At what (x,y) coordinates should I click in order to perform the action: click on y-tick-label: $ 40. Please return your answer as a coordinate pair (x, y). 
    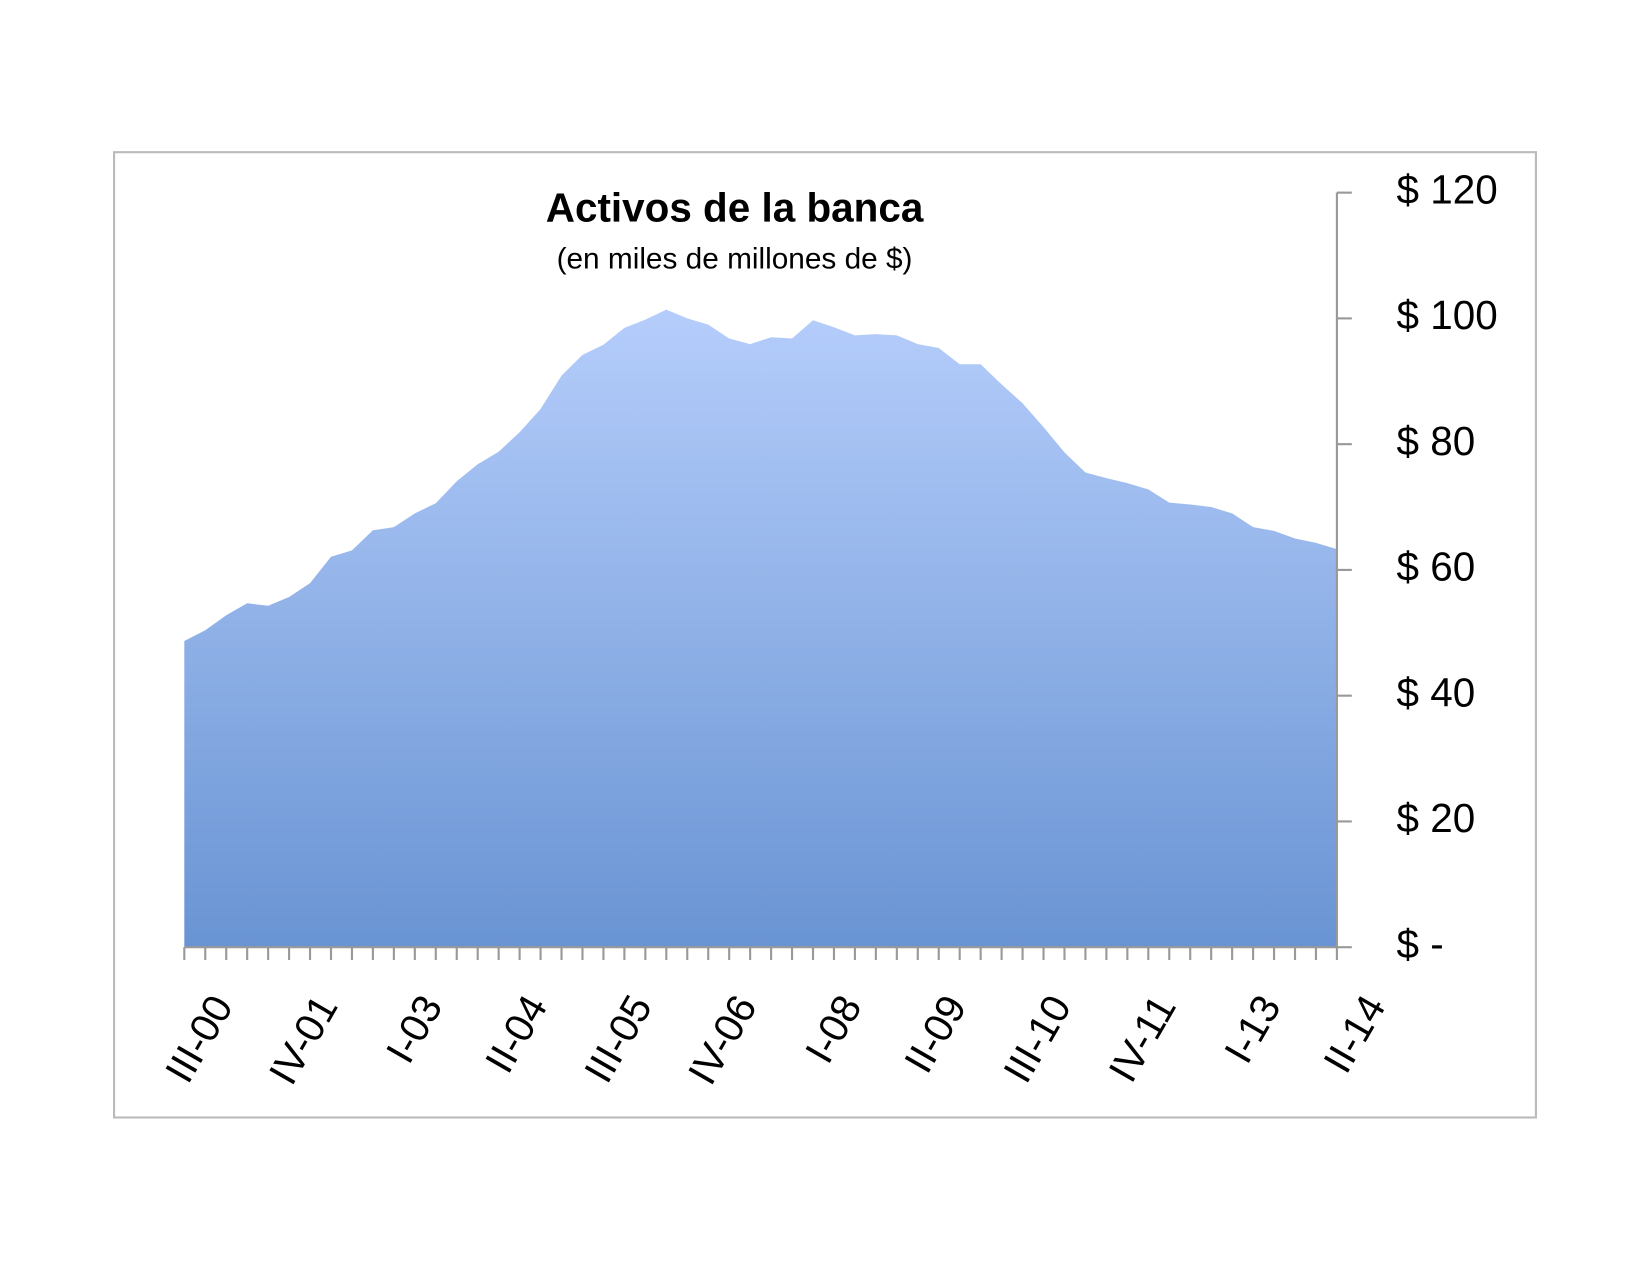
    Looking at the image, I should click on (1436, 692).